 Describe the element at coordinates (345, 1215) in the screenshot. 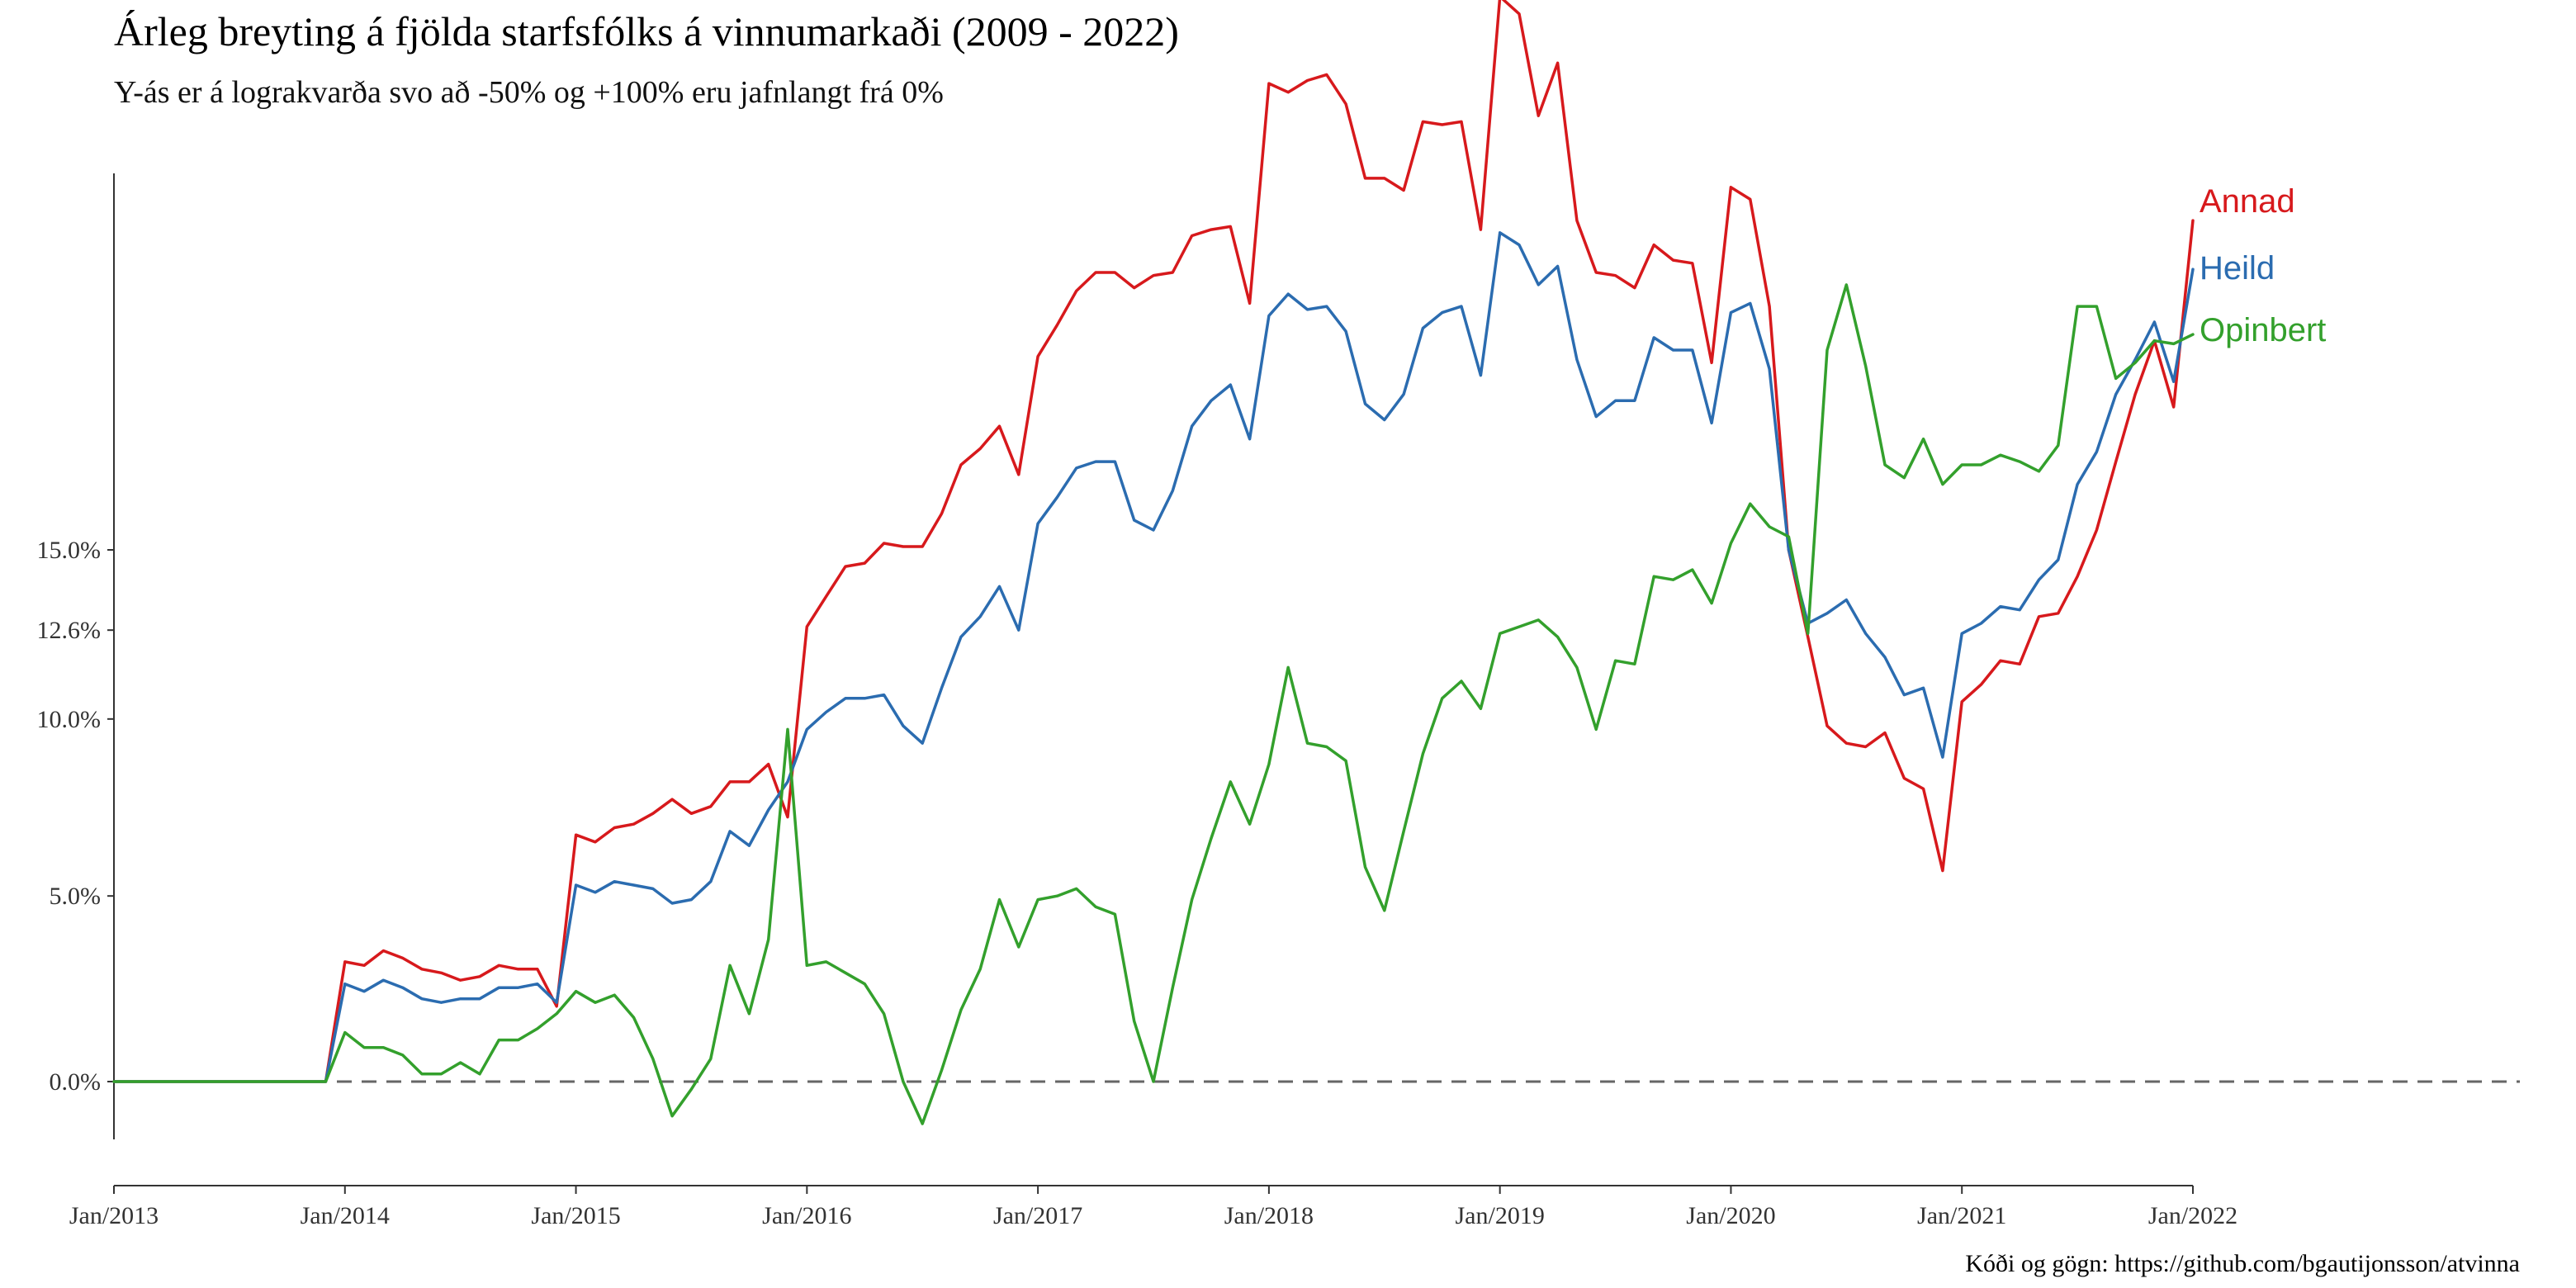

I see `x-tick-label: Jan/2014` at that location.